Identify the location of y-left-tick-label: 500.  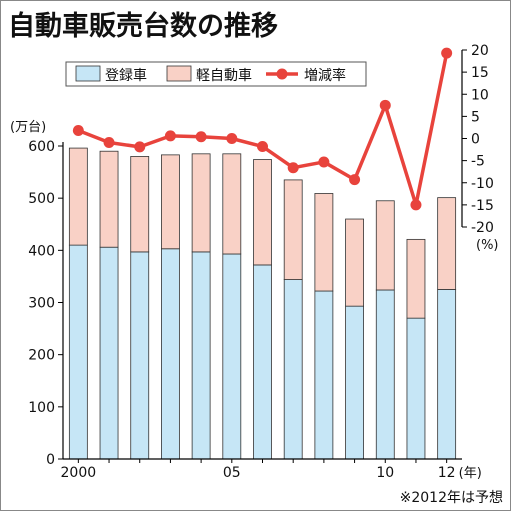
(41, 199).